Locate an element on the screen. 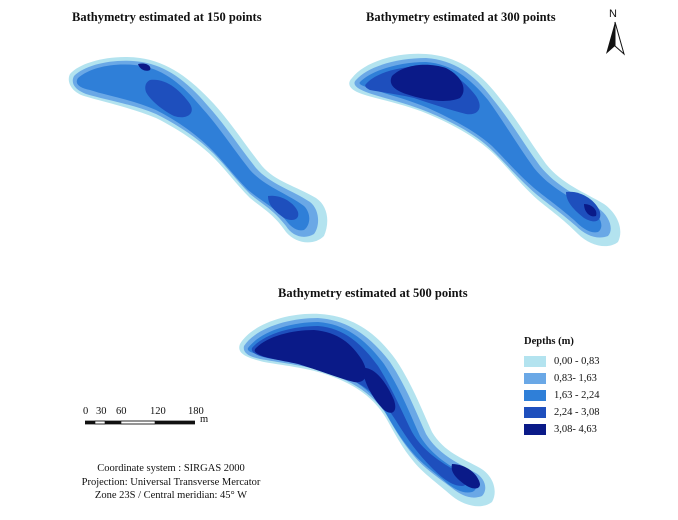 This screenshot has width=678, height=520. north-arrow-icon is located at coordinates (615, 38).